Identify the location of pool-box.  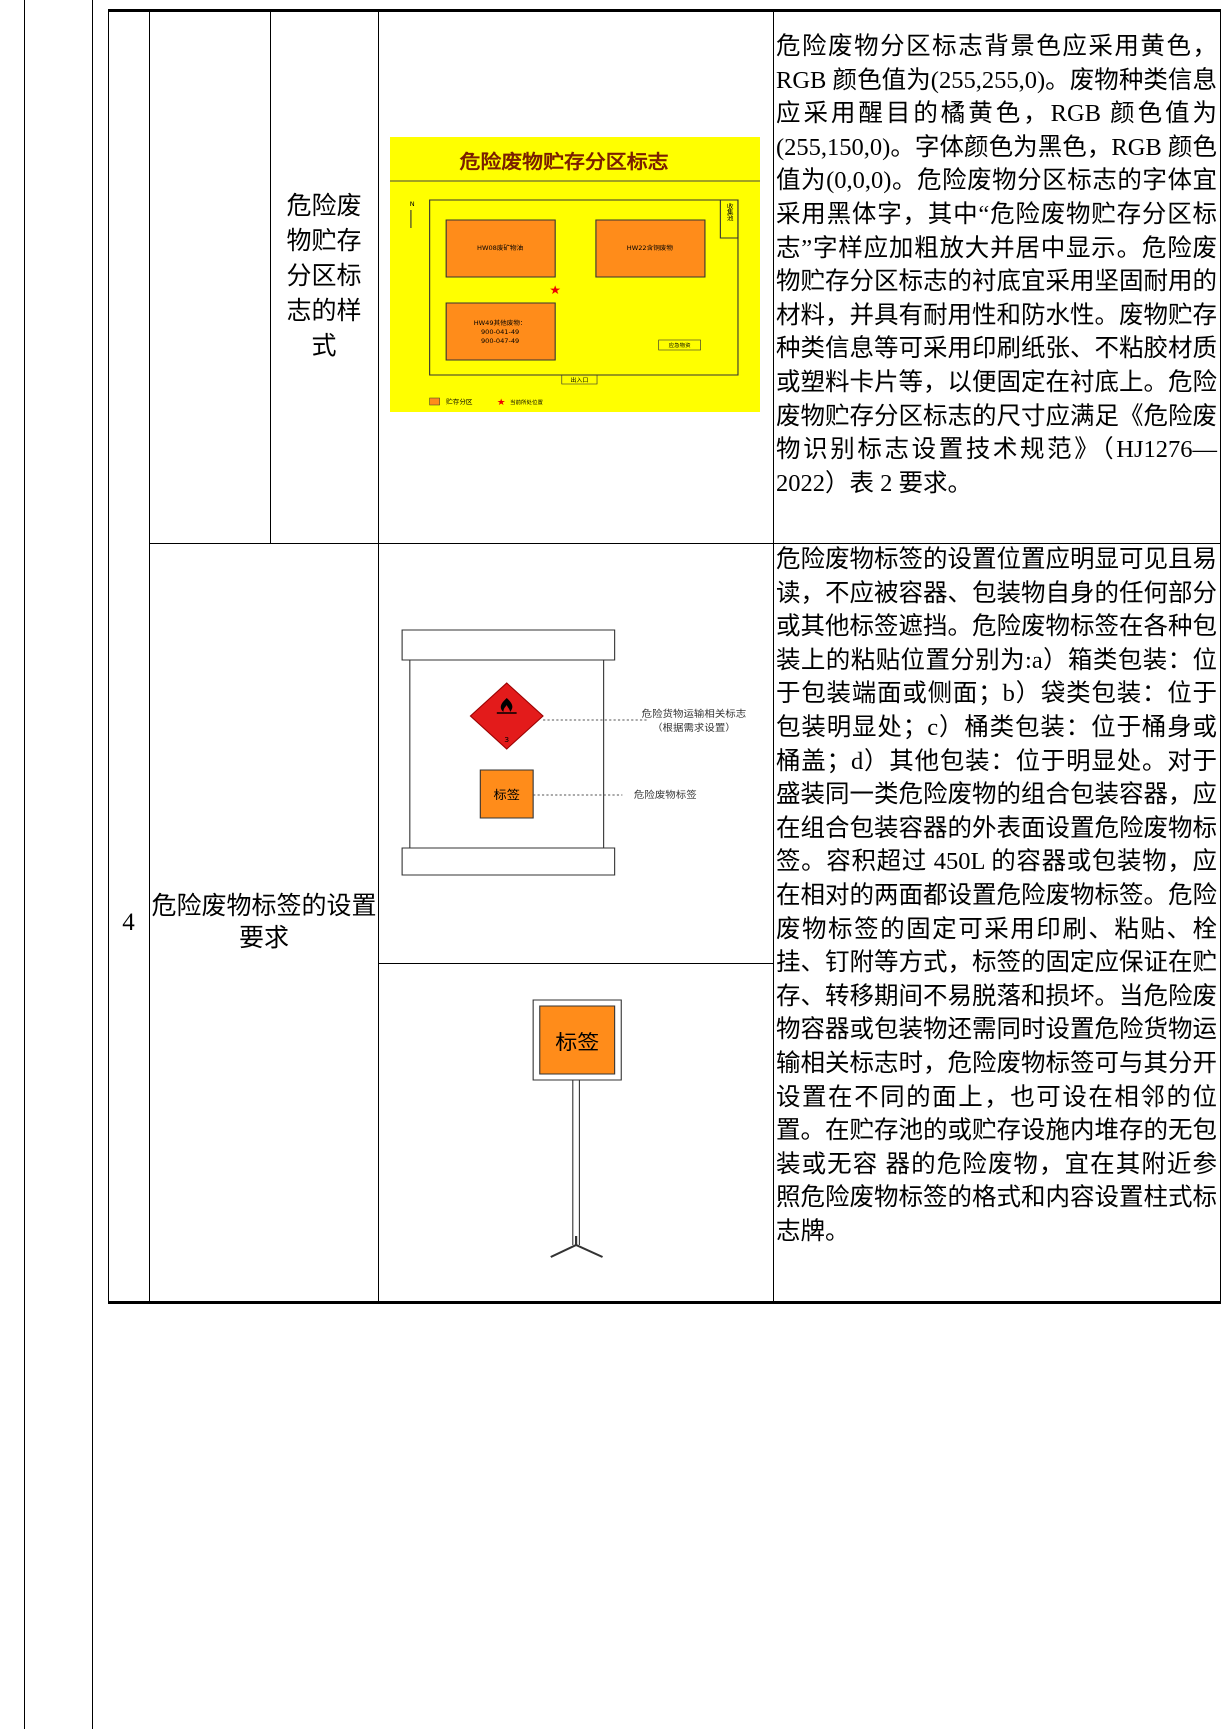
(729, 219).